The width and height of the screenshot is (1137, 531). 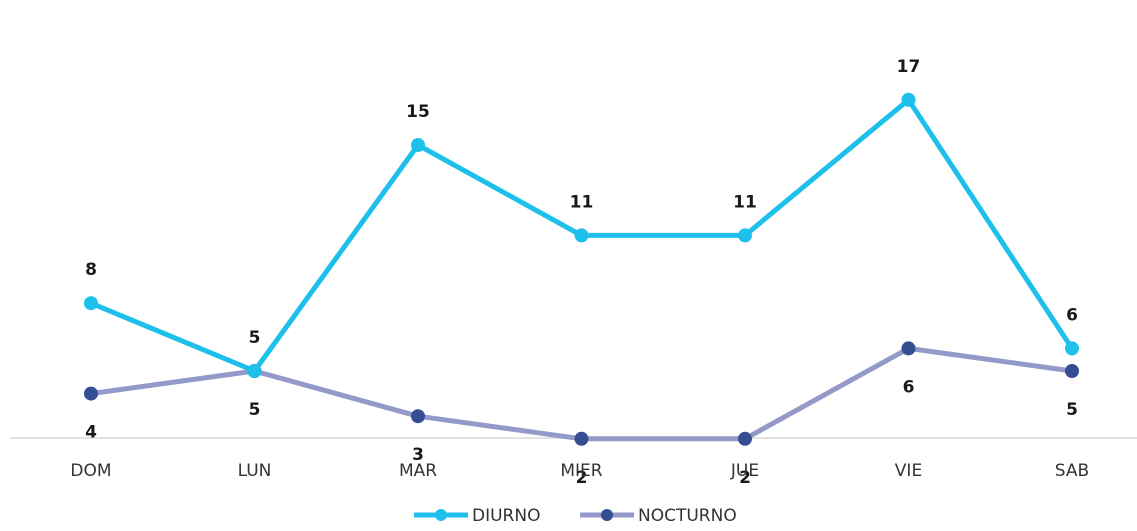 What do you see at coordinates (908, 99) in the screenshot?
I see `marker-diurno-vie` at bounding box center [908, 99].